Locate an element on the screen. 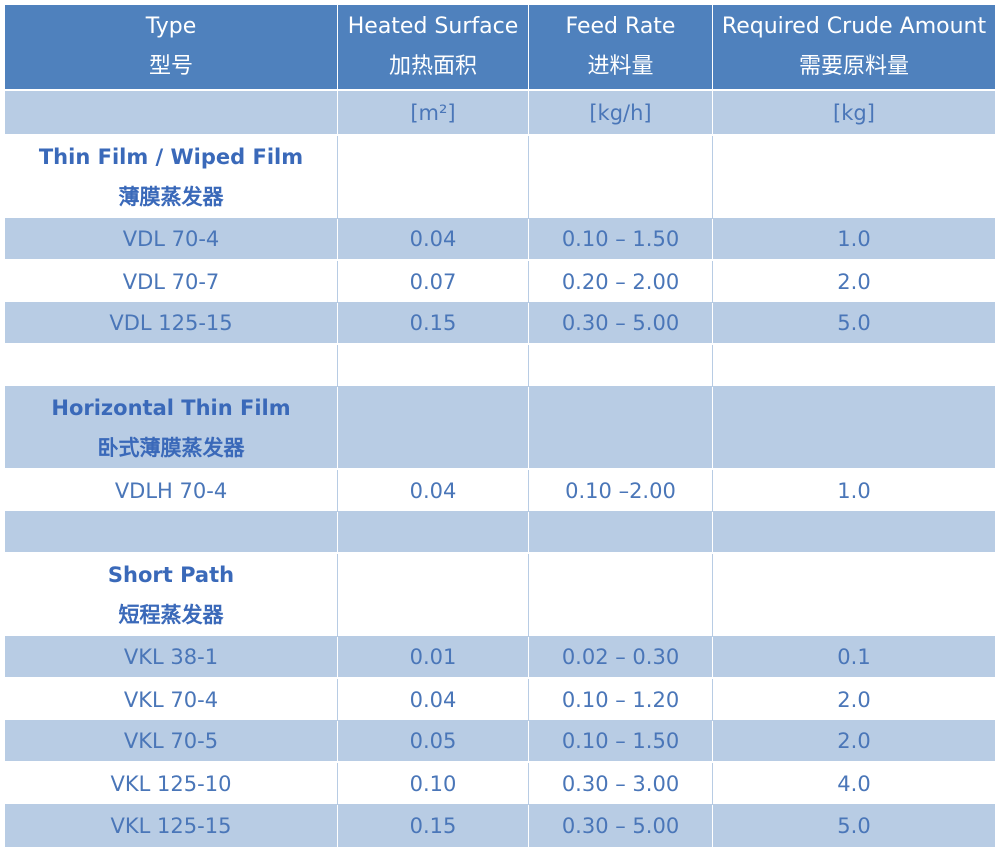  table-row-feed: 0.10 – 1.20 is located at coordinates (621, 700).